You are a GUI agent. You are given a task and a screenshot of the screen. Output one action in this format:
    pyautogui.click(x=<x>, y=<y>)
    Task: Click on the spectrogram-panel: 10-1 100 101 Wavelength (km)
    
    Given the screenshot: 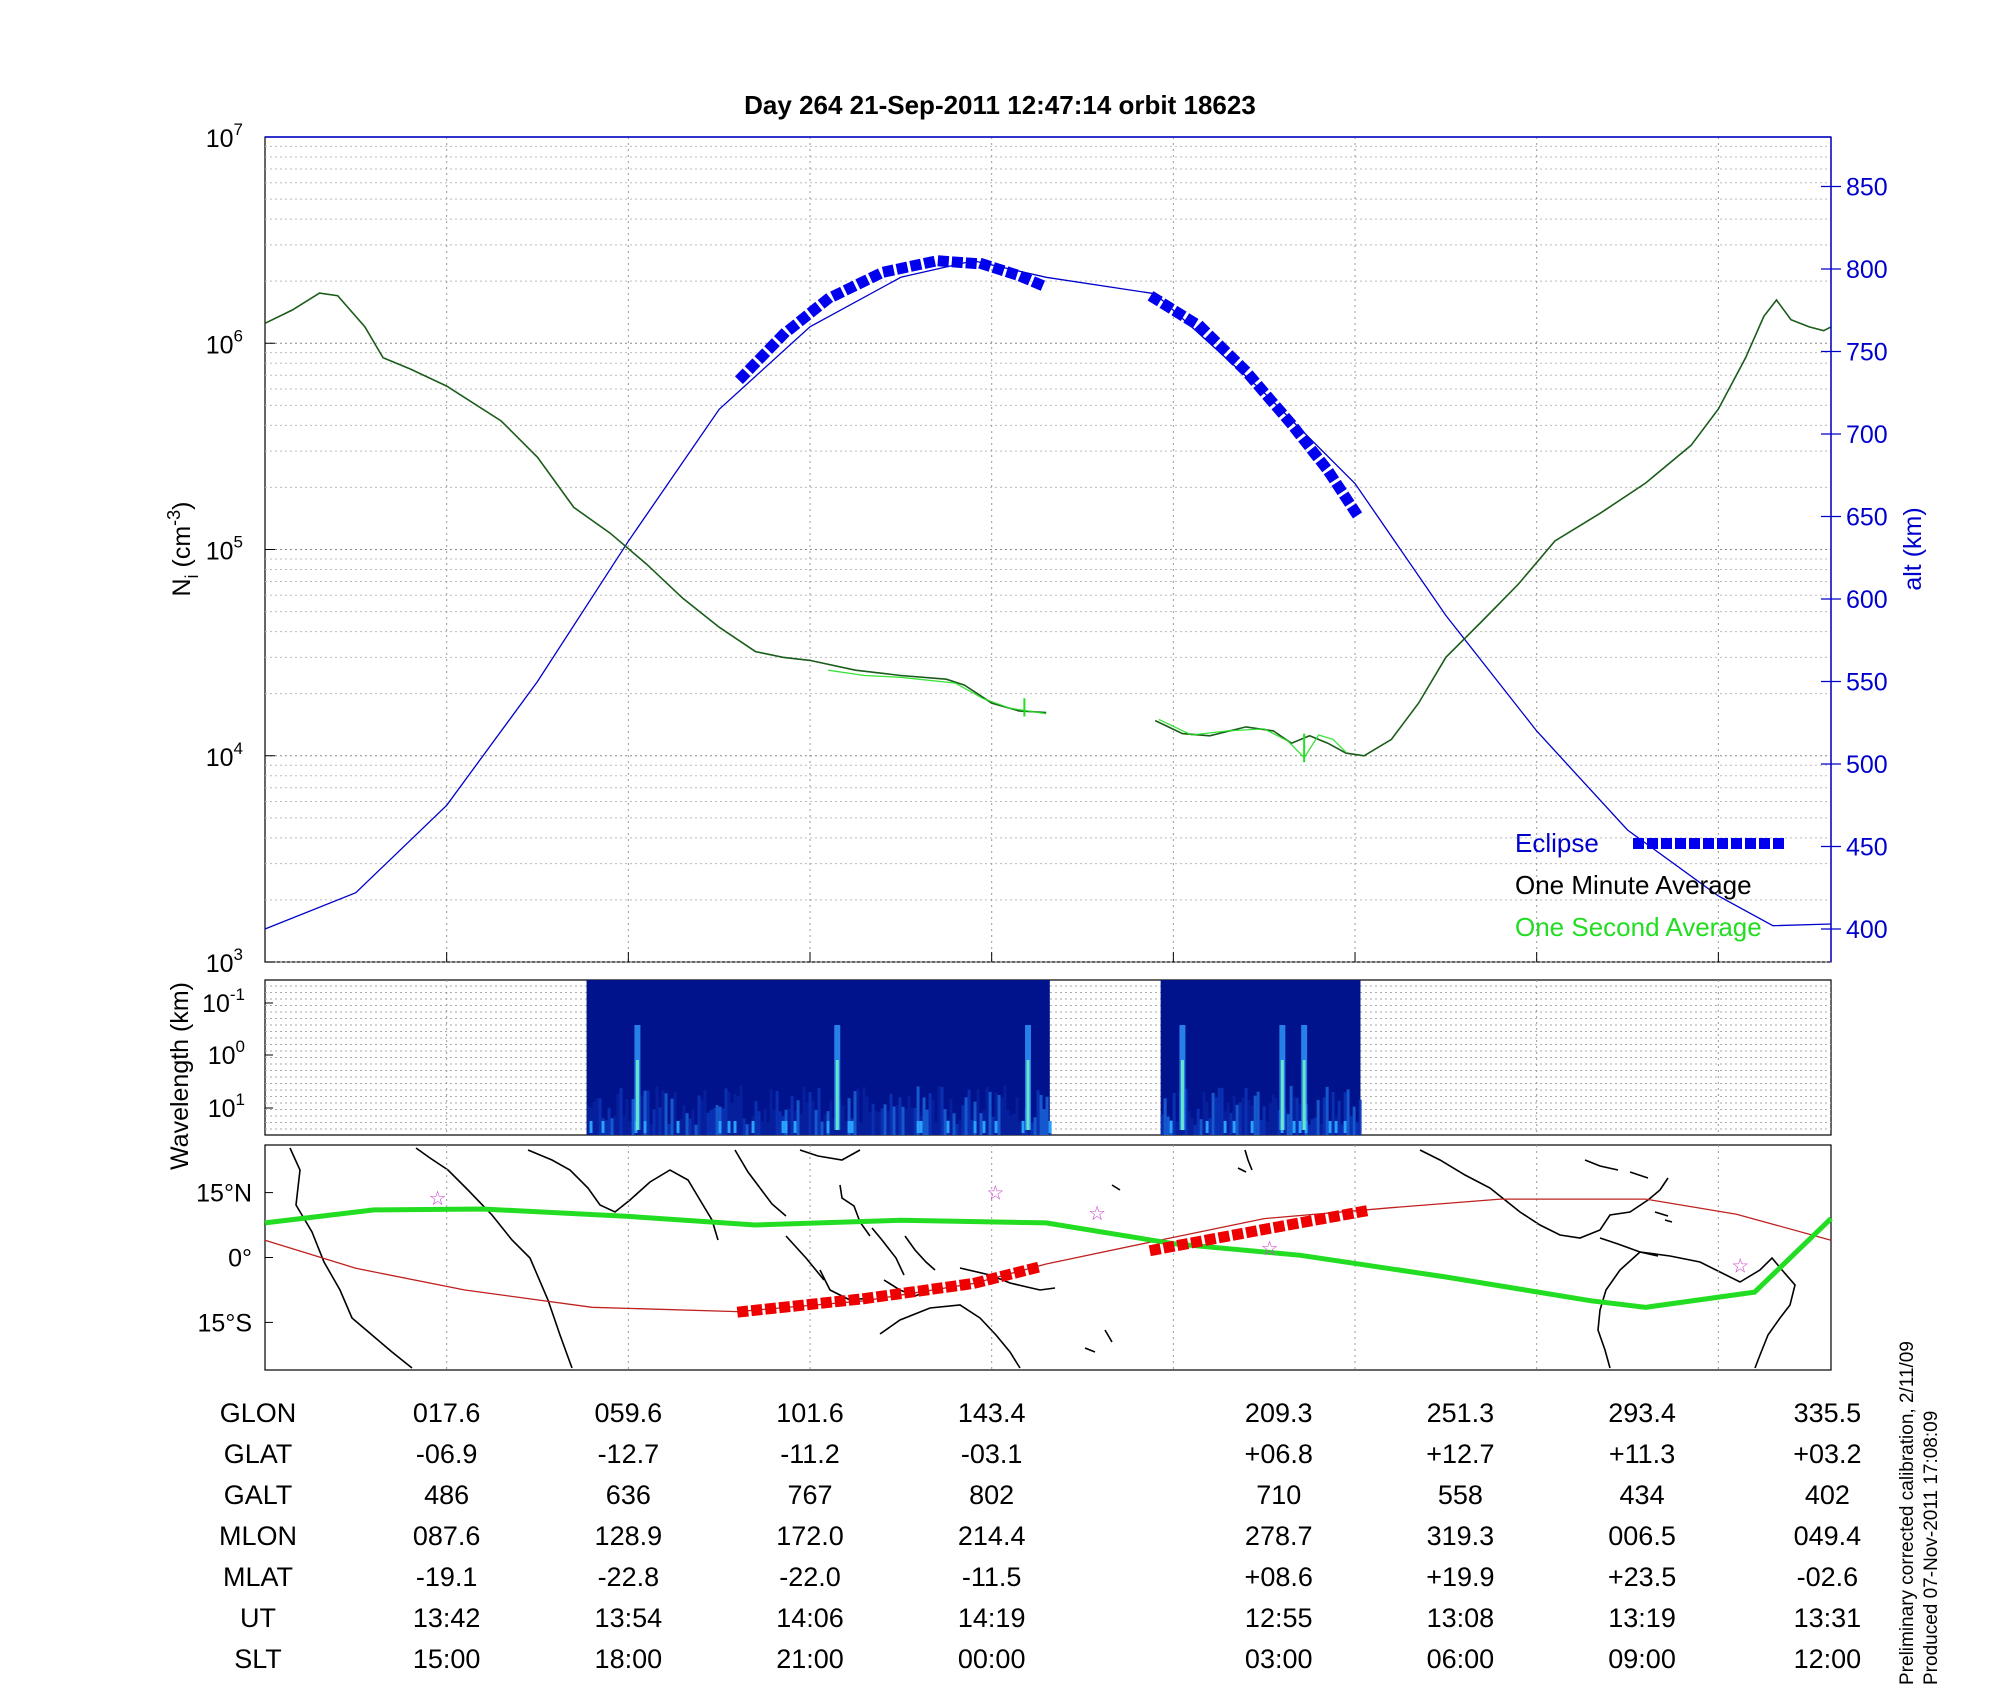 What is the action you would take?
    pyautogui.click(x=999, y=1074)
    